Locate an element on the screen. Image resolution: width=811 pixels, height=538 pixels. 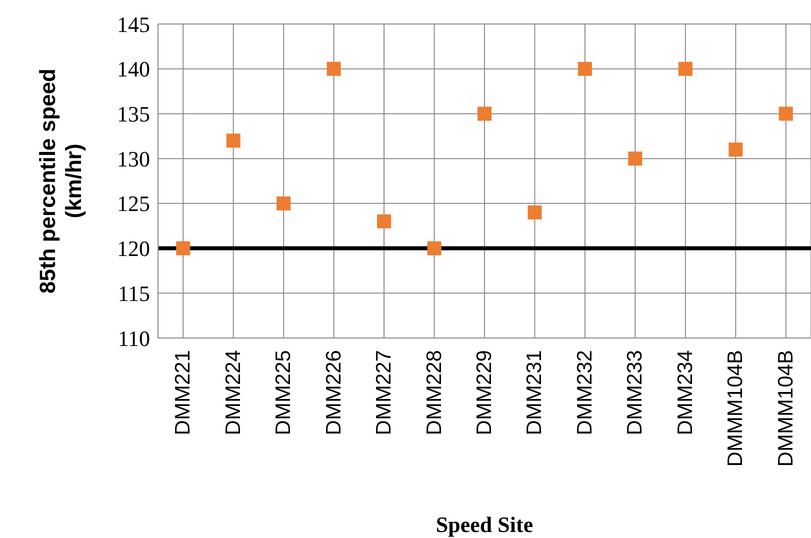
y-tick-label: 125 is located at coordinates (133, 203).